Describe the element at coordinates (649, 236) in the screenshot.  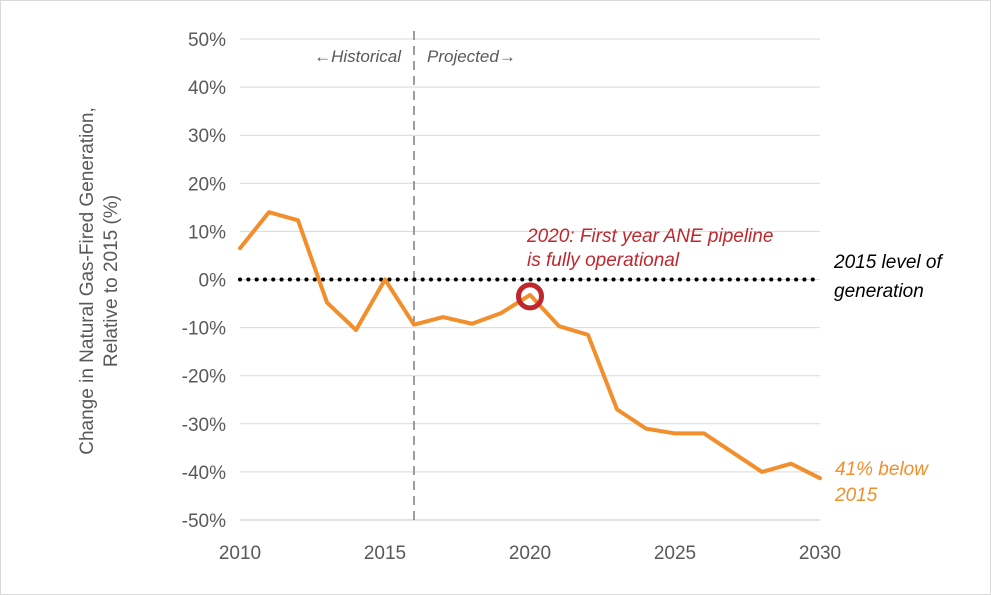
I see `highlight-annotation-line1: 2020: First year ANE pipeline` at that location.